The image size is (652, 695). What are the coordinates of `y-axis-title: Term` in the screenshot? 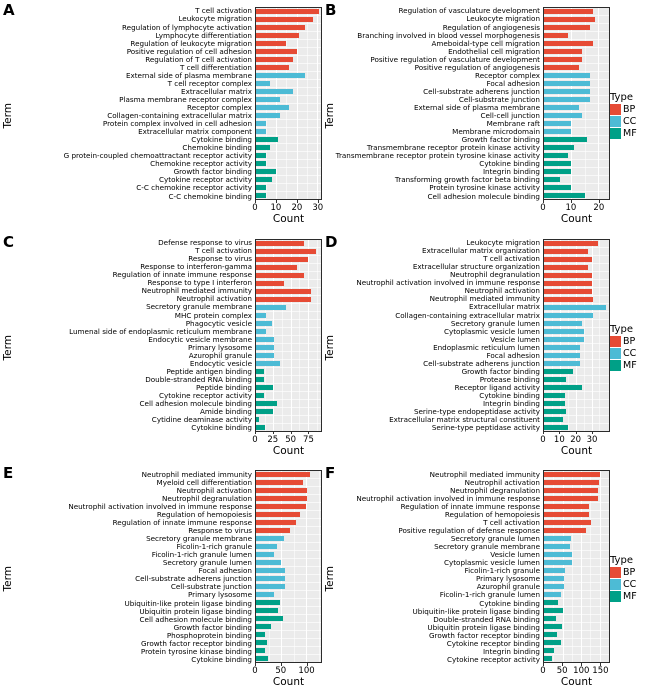 It's located at (7, 579).